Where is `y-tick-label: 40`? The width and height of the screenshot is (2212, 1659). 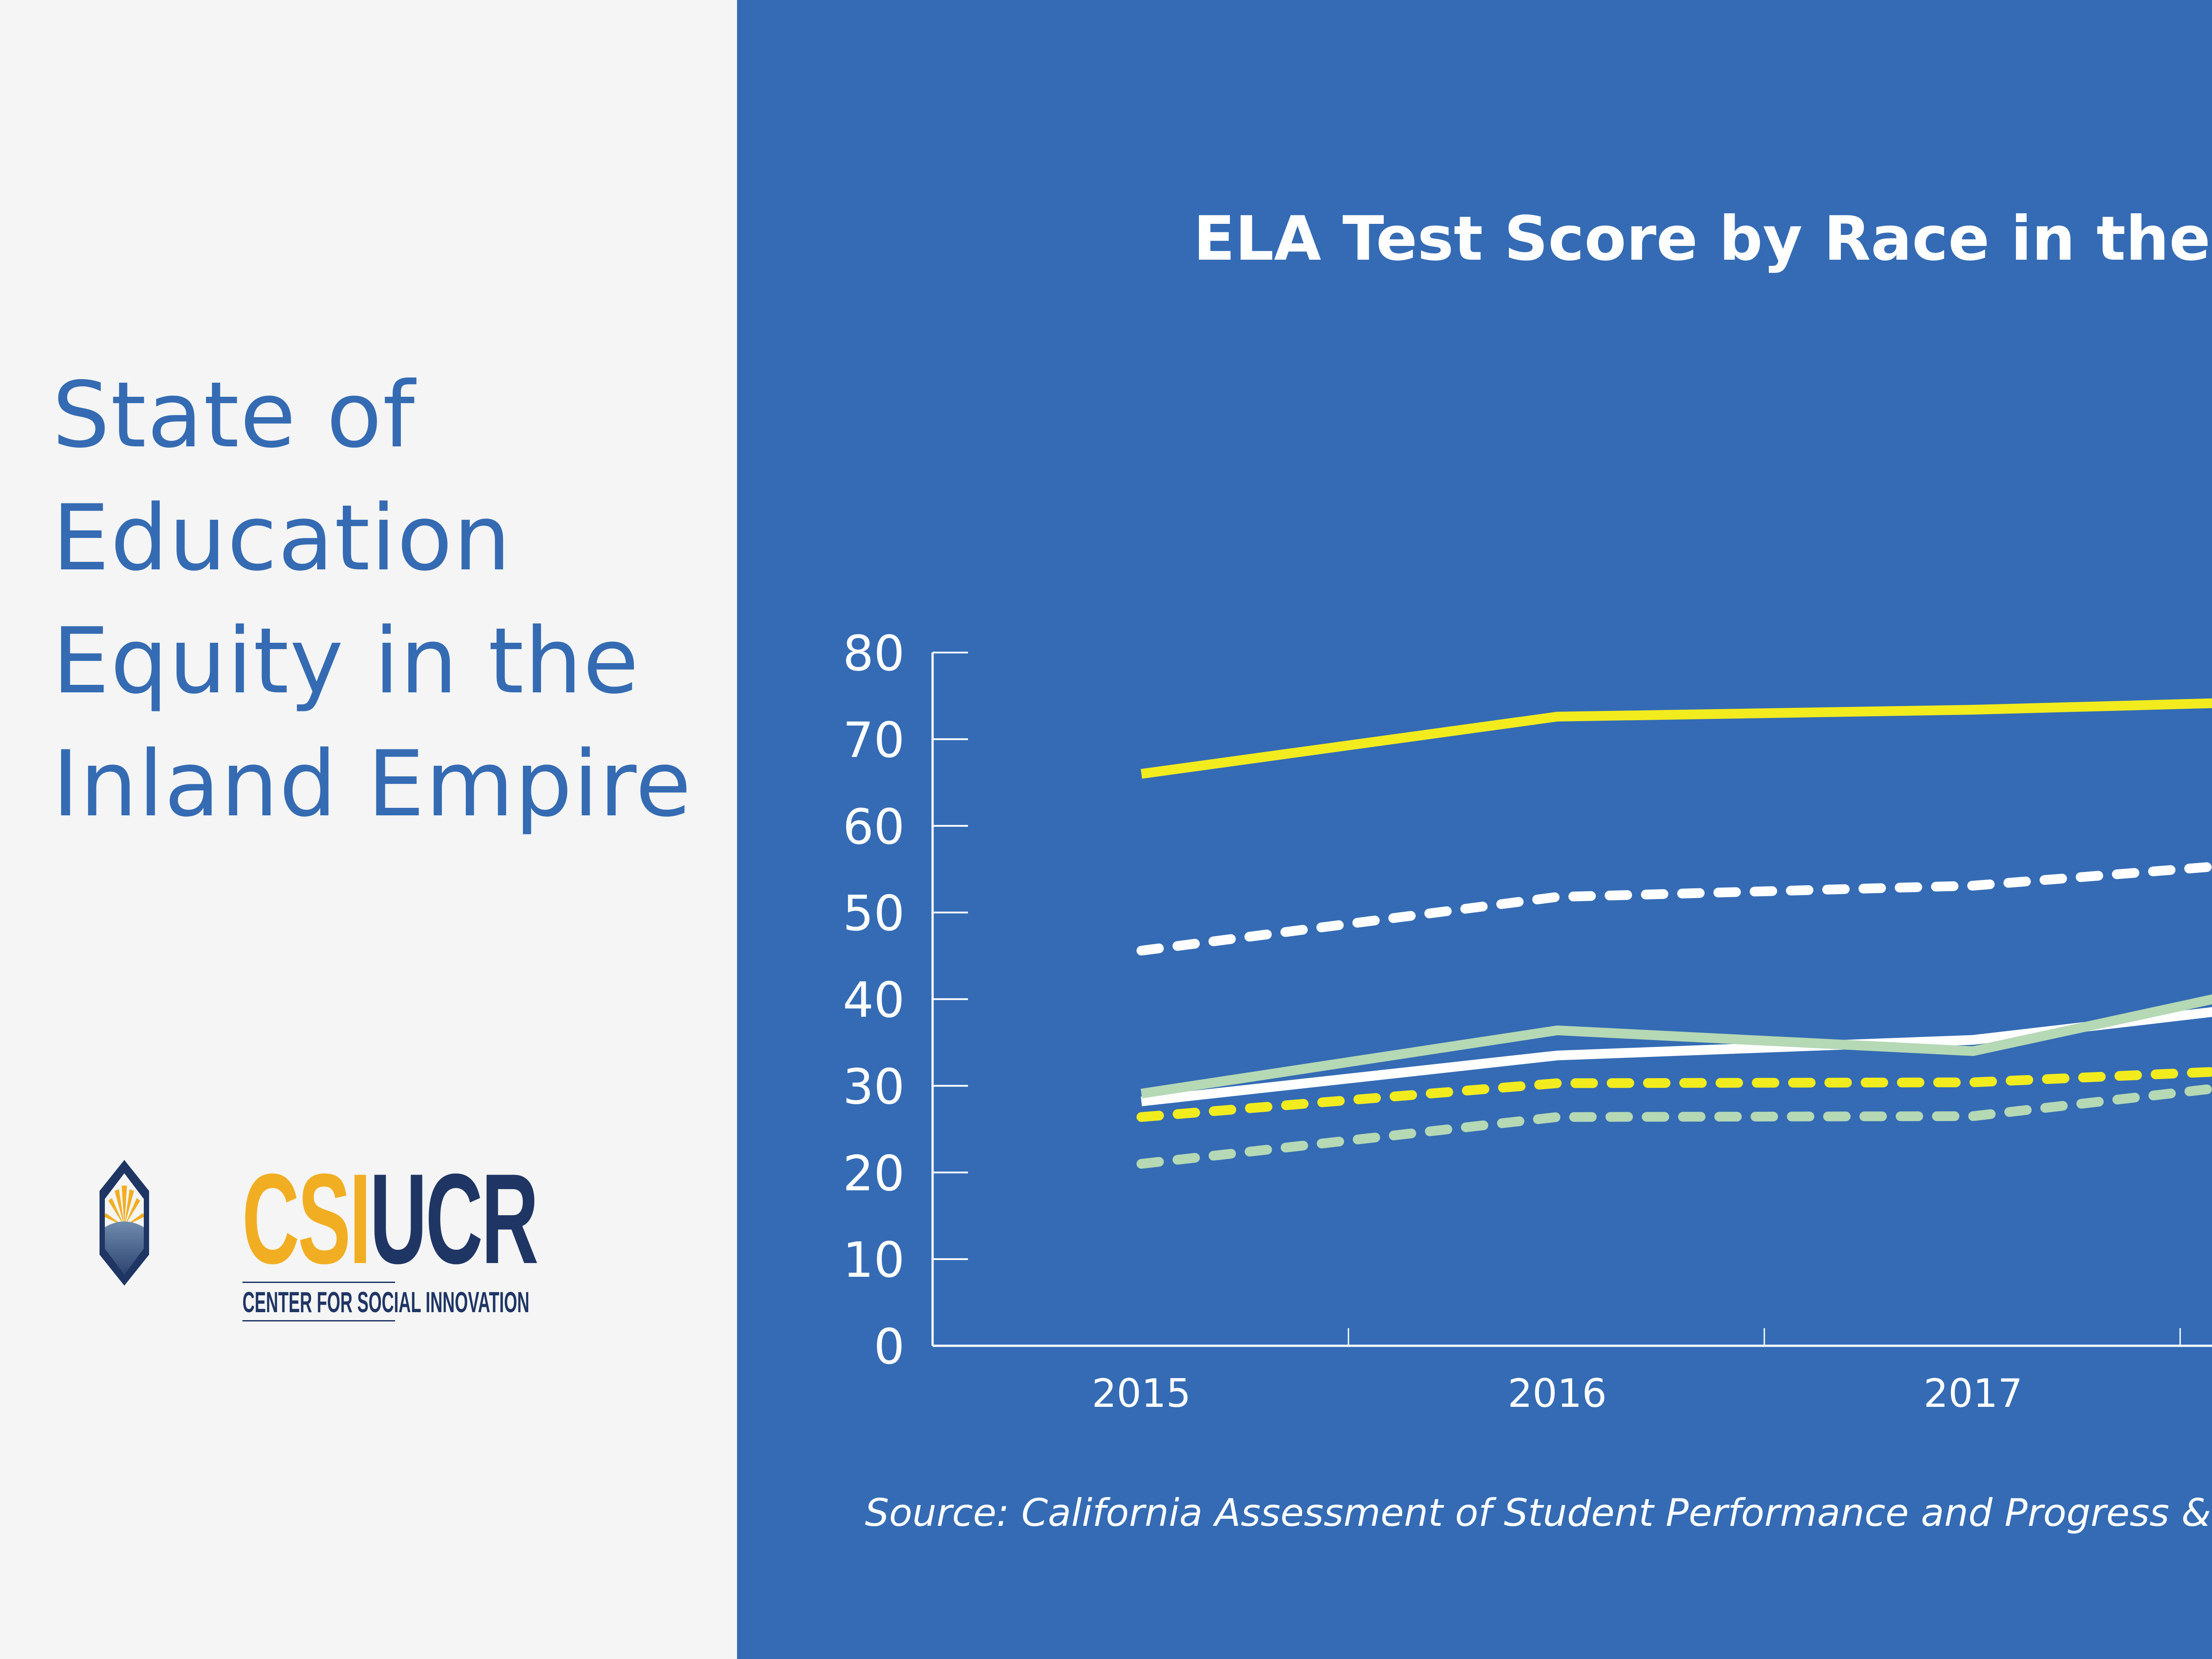
y-tick-label: 40 is located at coordinates (874, 1001).